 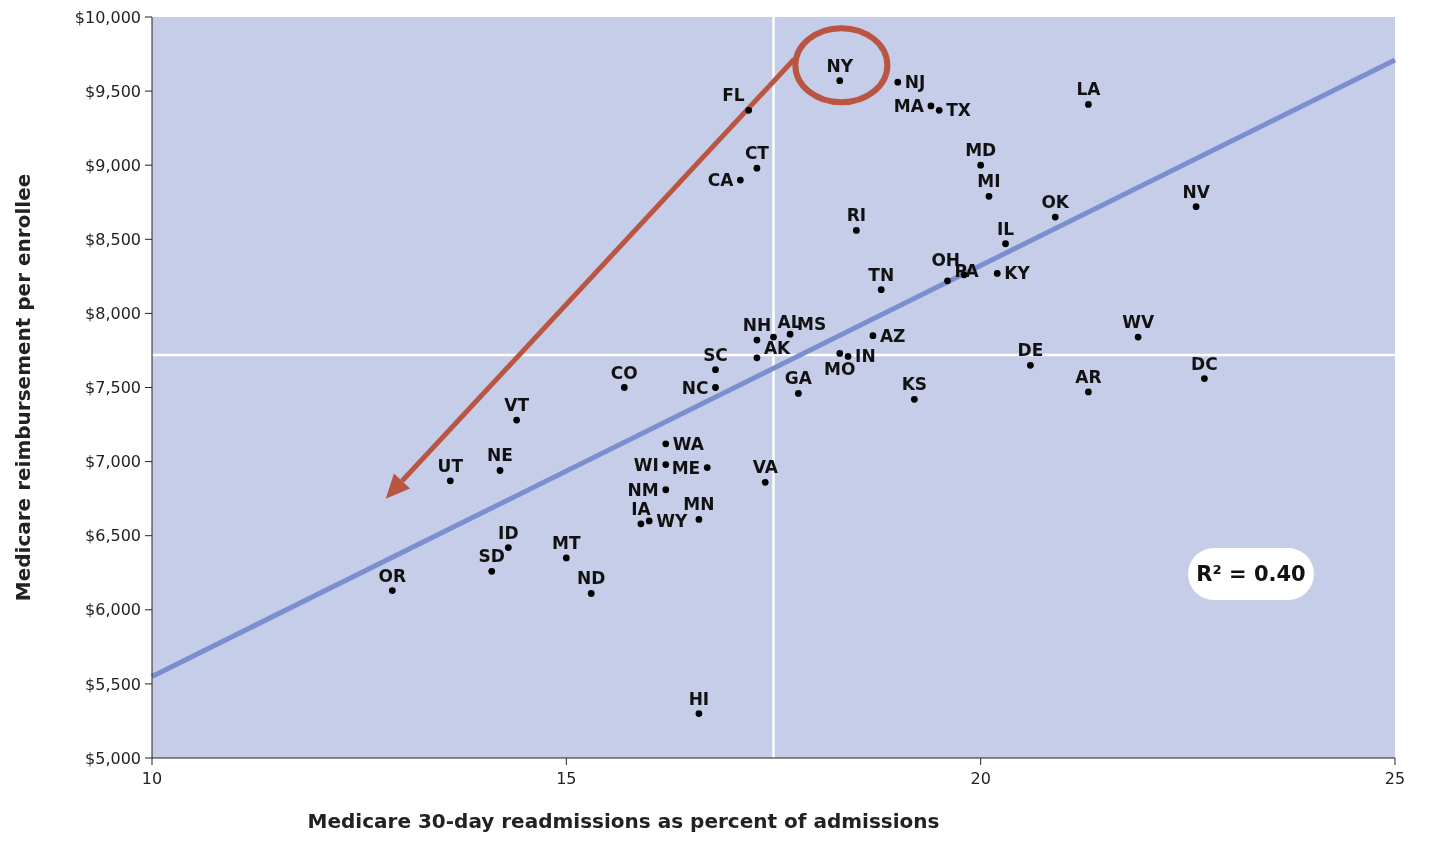 I want to click on annotation: NY, so click(x=840, y=65).